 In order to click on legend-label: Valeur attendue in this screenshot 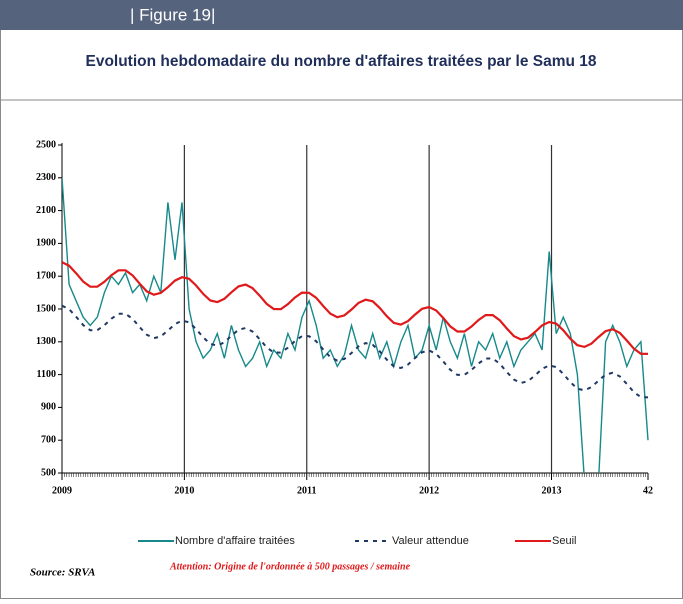, I will do `click(430, 541)`.